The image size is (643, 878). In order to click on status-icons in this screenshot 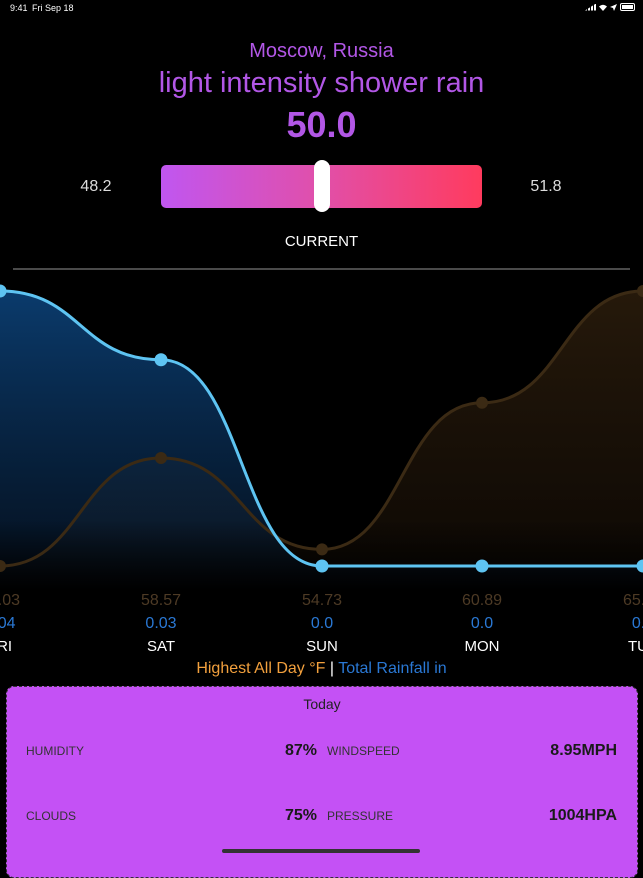, I will do `click(610, 7)`.